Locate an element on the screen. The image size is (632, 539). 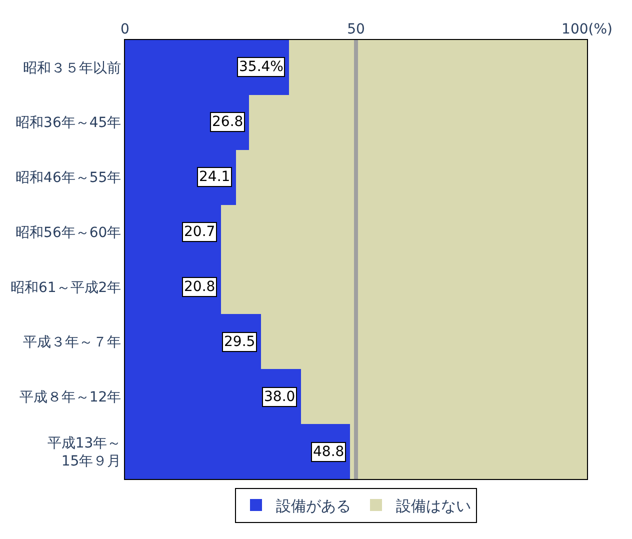
data-label: 29.5 is located at coordinates (240, 342).